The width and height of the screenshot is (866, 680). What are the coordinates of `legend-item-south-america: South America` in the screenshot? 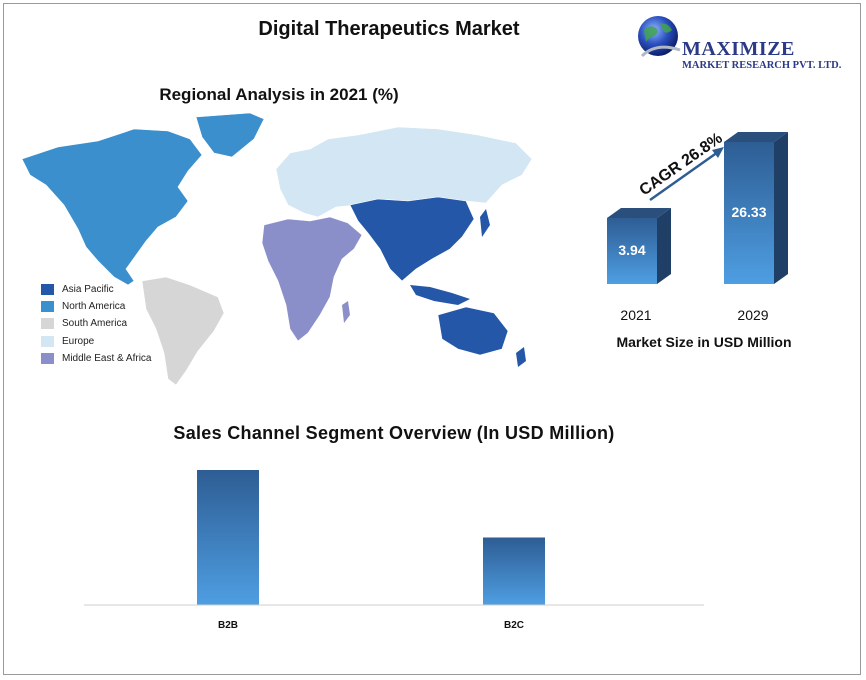 It's located at (96, 323).